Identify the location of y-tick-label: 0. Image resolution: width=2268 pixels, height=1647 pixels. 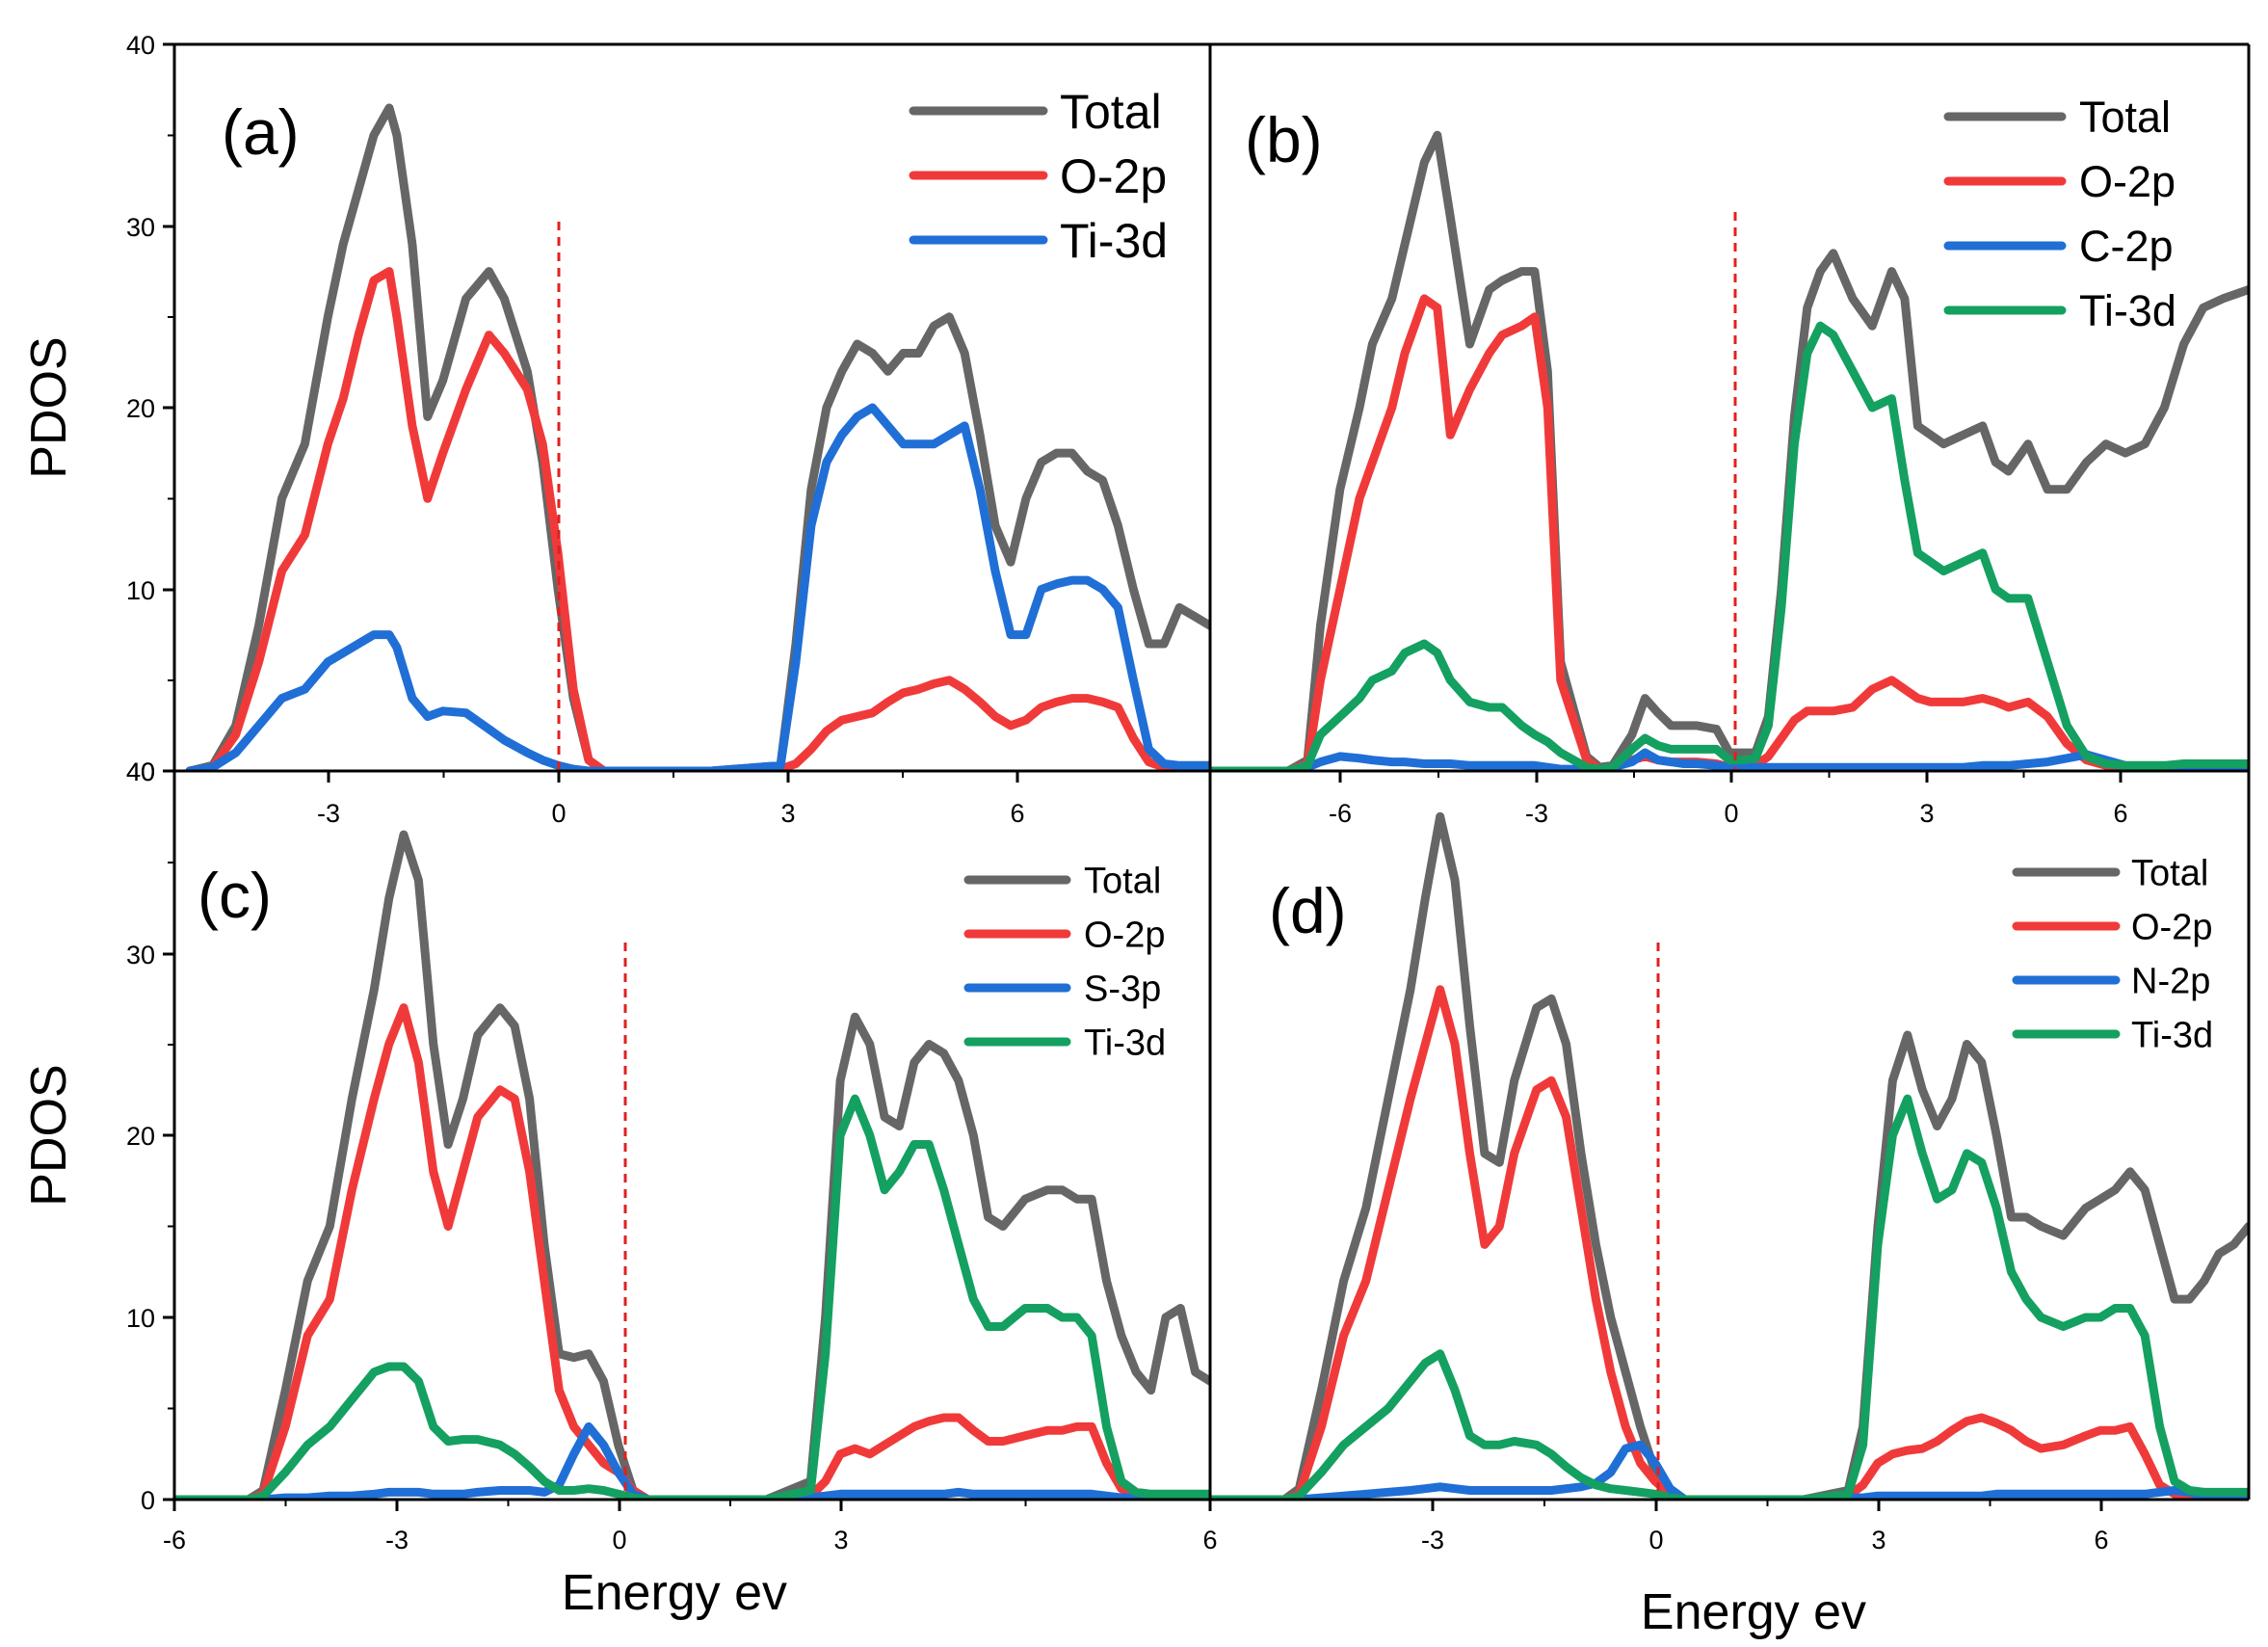
(148, 1501).